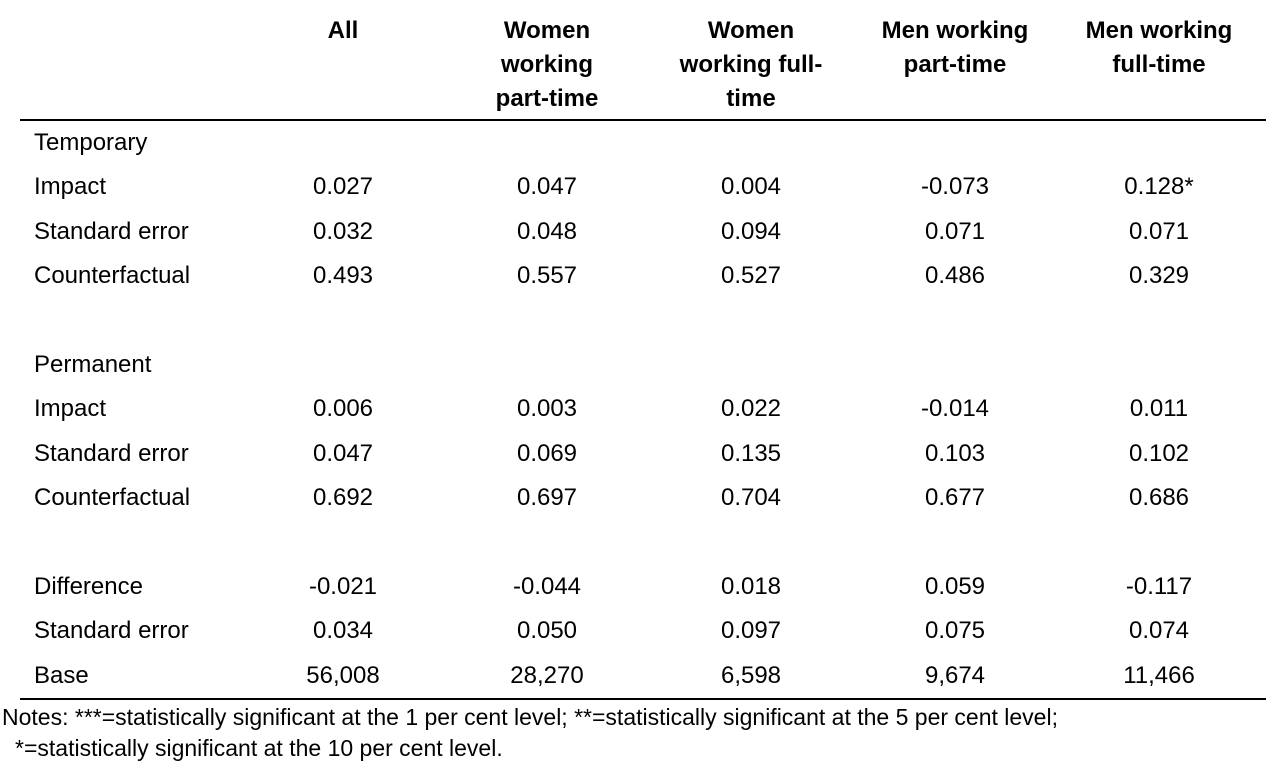  I want to click on table-cell: 0.557, so click(547, 276).